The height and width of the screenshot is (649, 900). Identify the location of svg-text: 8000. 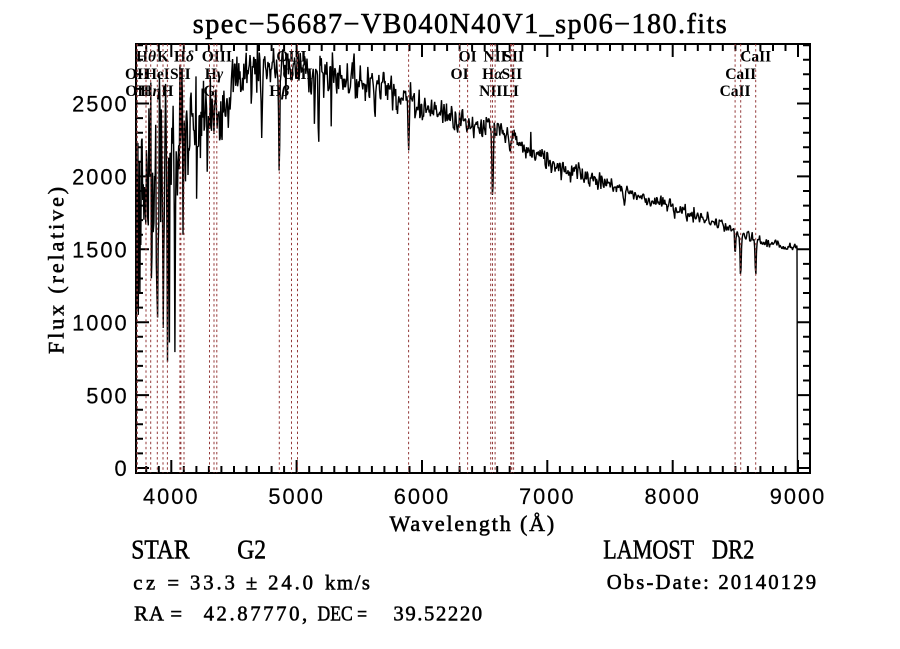
(672, 496).